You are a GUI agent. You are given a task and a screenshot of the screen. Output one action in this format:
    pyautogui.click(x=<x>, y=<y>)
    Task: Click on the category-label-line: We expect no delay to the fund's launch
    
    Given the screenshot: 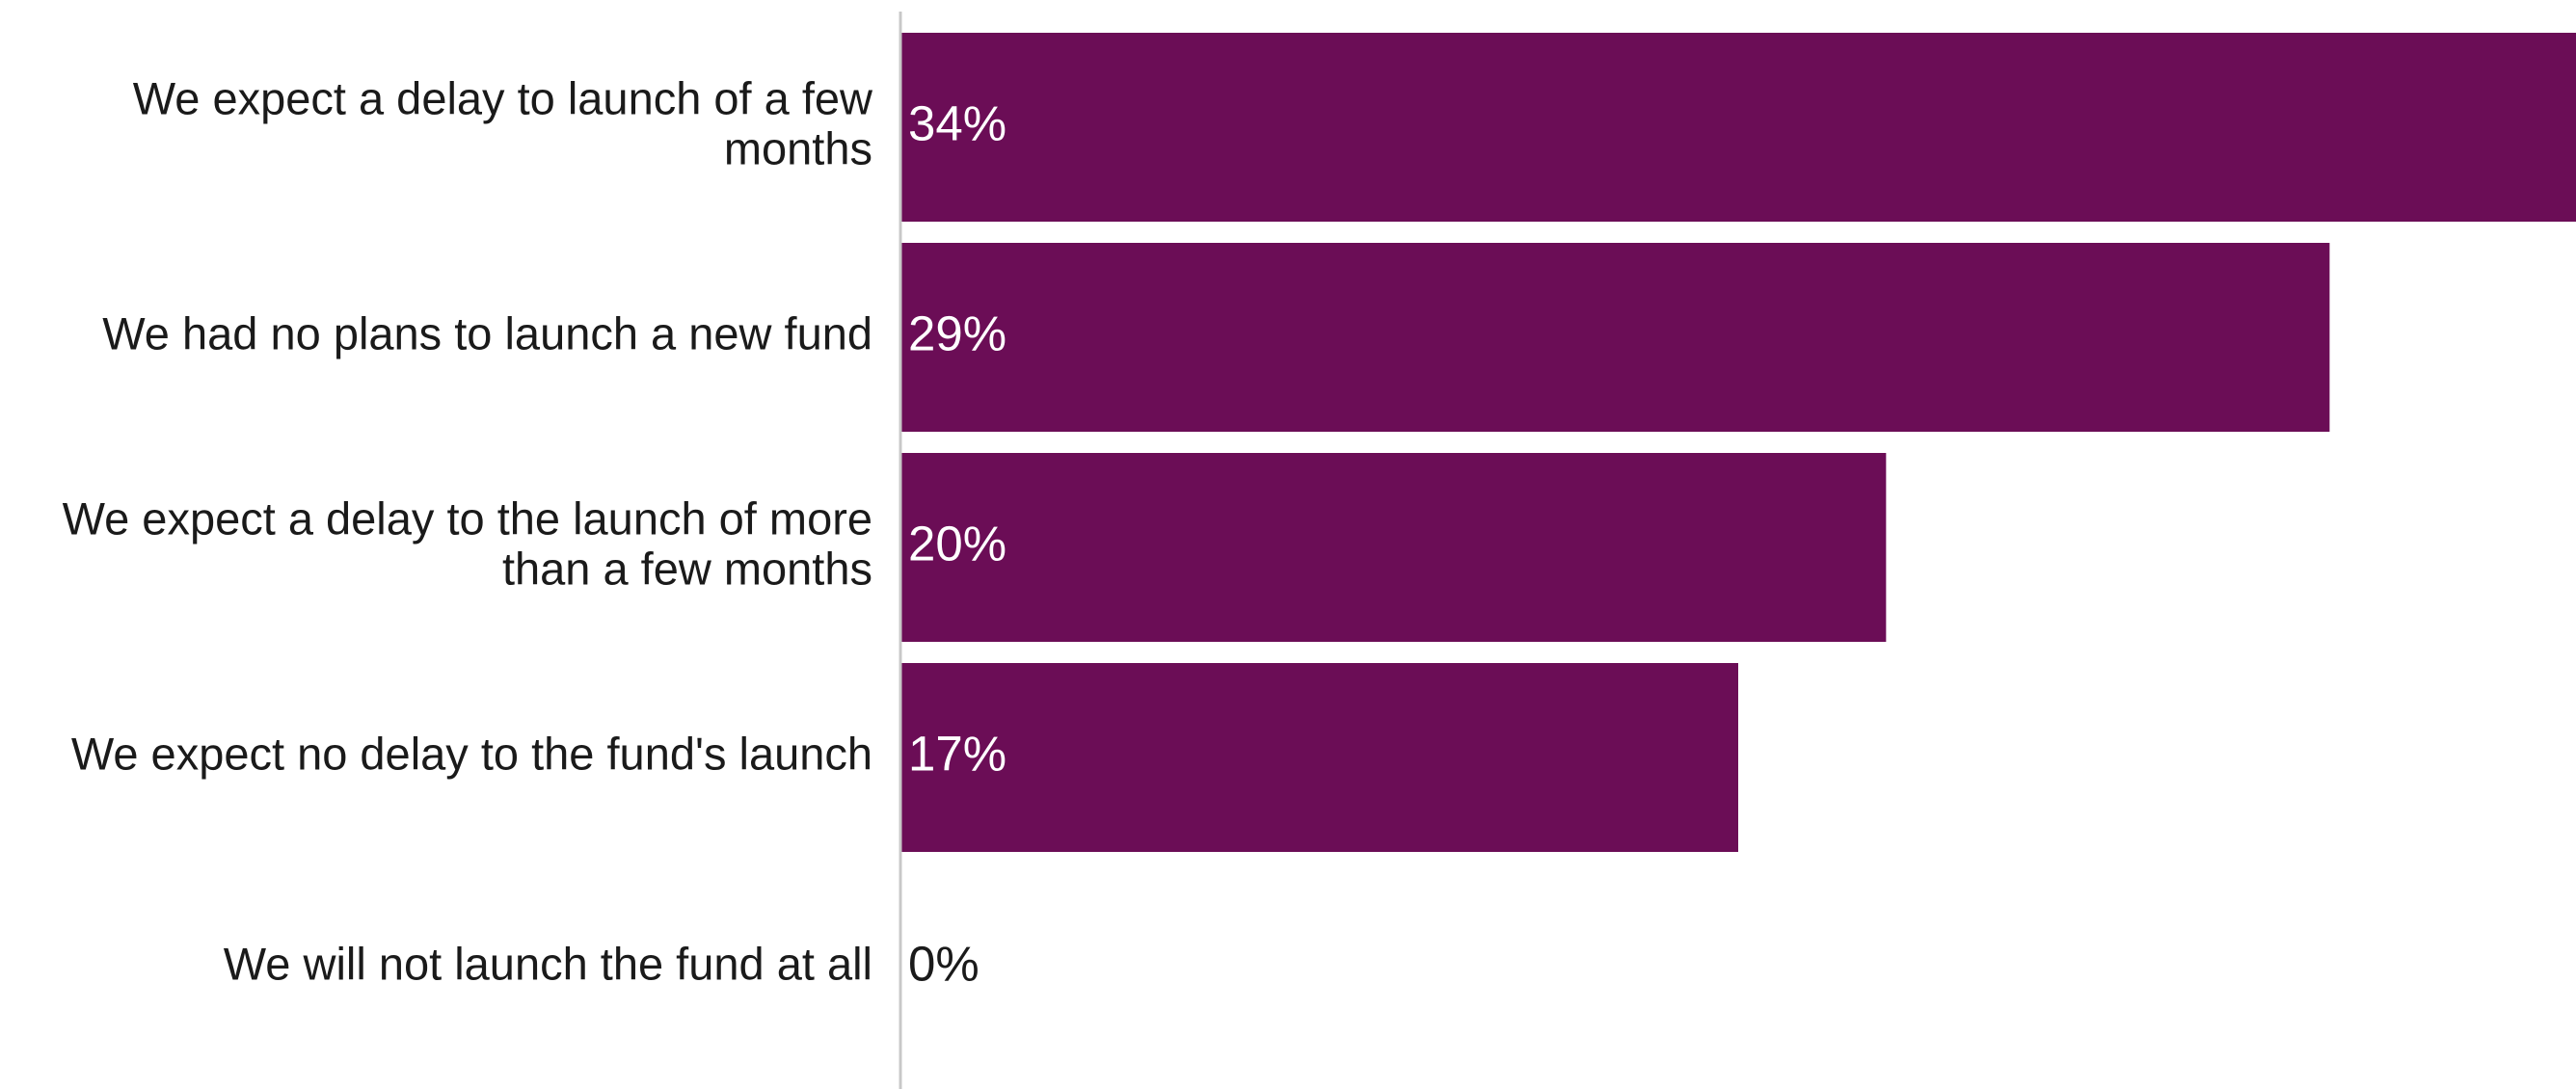 What is the action you would take?
    pyautogui.click(x=472, y=753)
    